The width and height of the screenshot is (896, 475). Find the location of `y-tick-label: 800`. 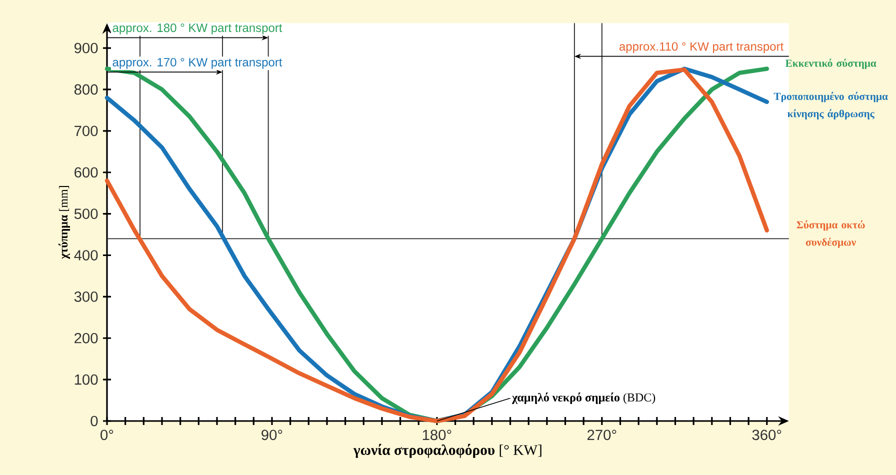

y-tick-label: 800 is located at coordinates (86, 89).